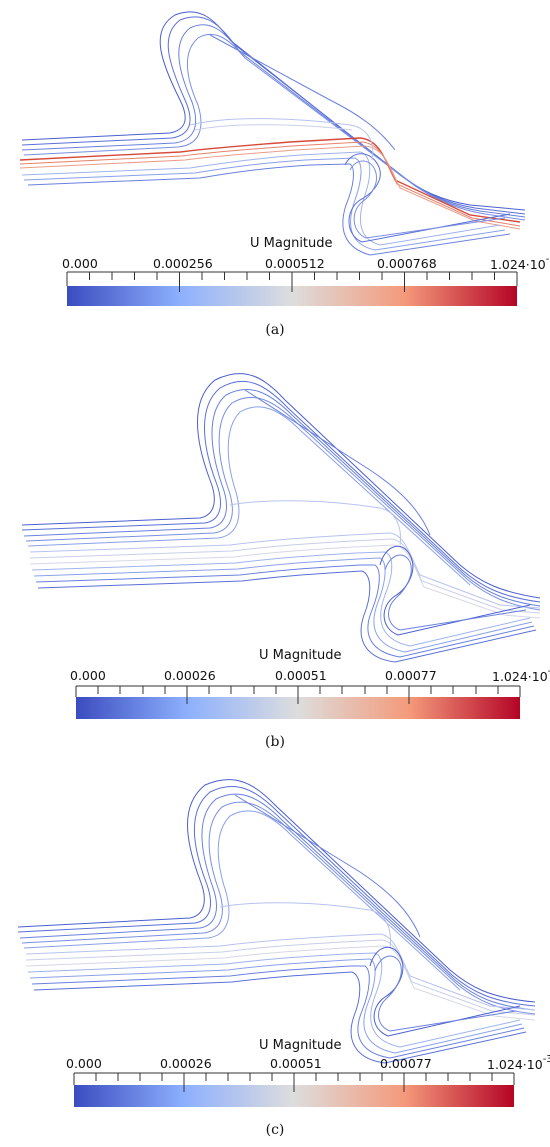 This screenshot has height=1147, width=550. Describe the element at coordinates (295, 263) in the screenshot. I see `tick-label-a-2: 0.000512` at that location.